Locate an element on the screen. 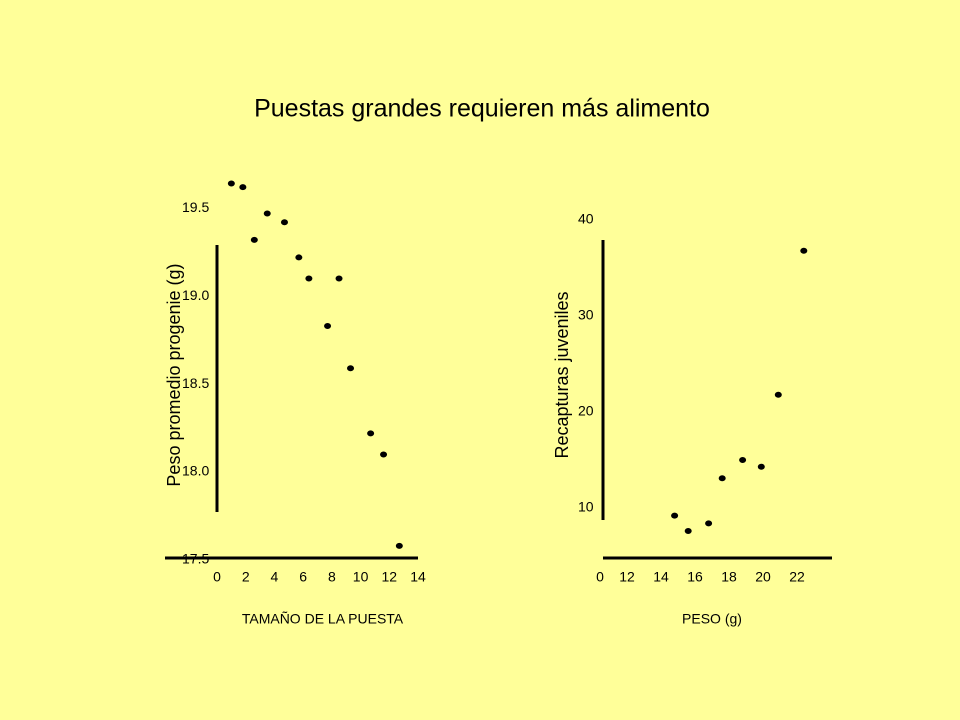 This screenshot has width=960, height=720. x-tick-label: 2 is located at coordinates (246, 577).